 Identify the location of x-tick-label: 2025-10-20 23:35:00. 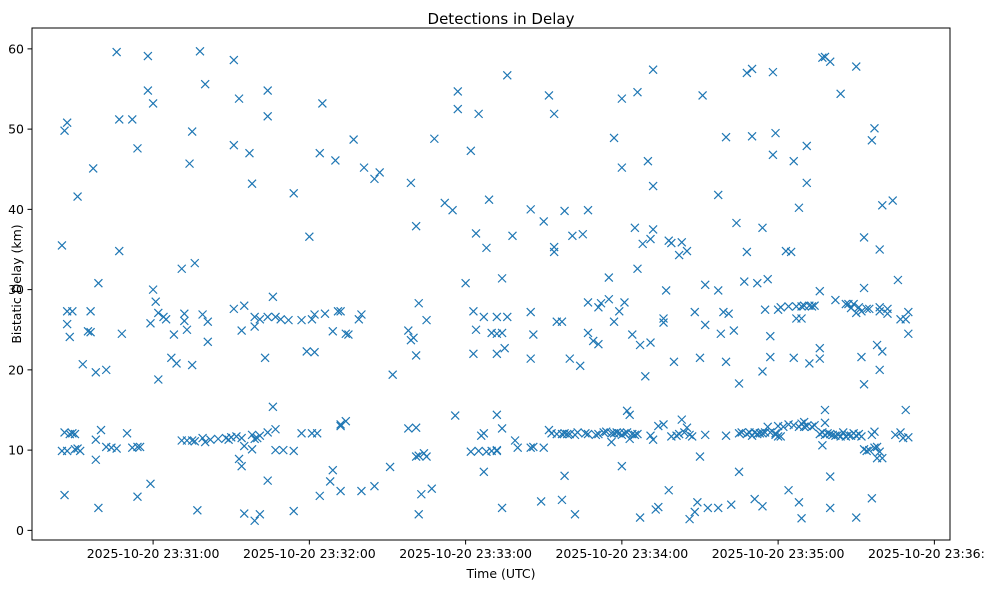
(778, 553).